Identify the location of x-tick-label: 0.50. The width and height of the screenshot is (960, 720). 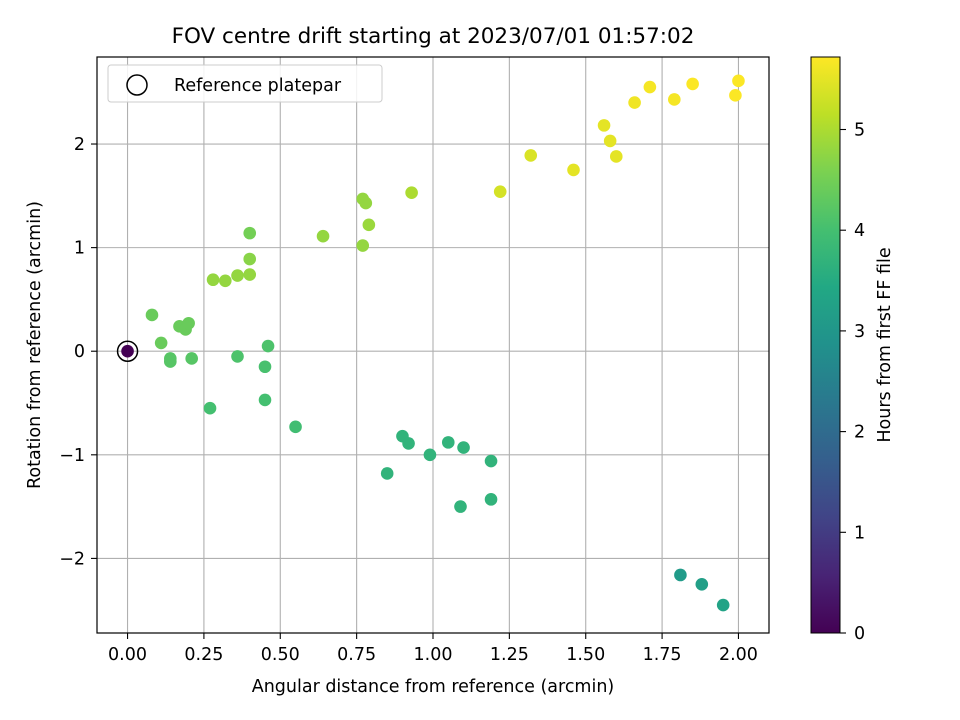
(280, 655).